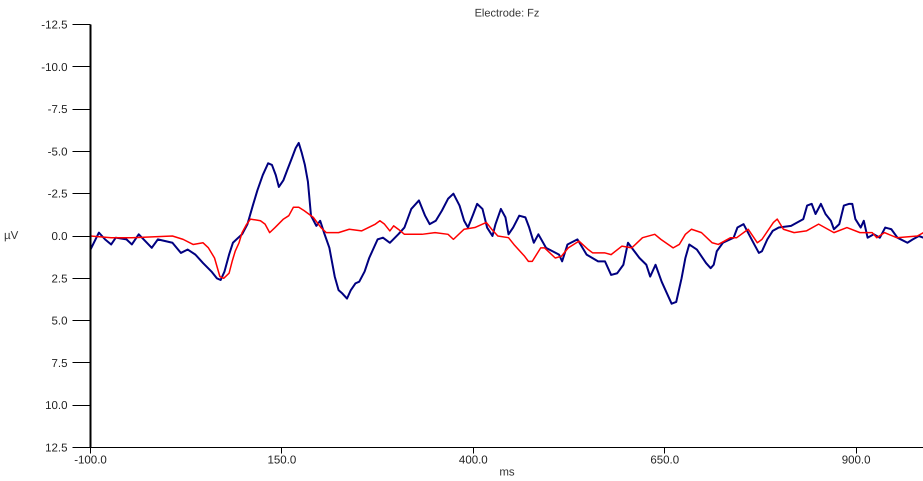 Image resolution: width=923 pixels, height=481 pixels. Describe the element at coordinates (58, 152) in the screenshot. I see `y-tick-label: -5.0` at that location.